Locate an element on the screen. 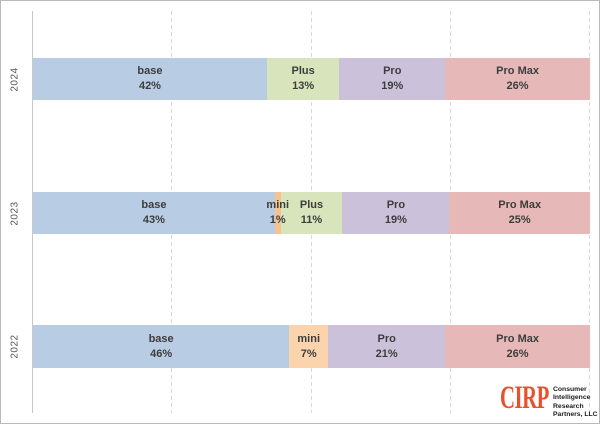 The width and height of the screenshot is (600, 424). bar-segment-base: base 42% is located at coordinates (150, 79).